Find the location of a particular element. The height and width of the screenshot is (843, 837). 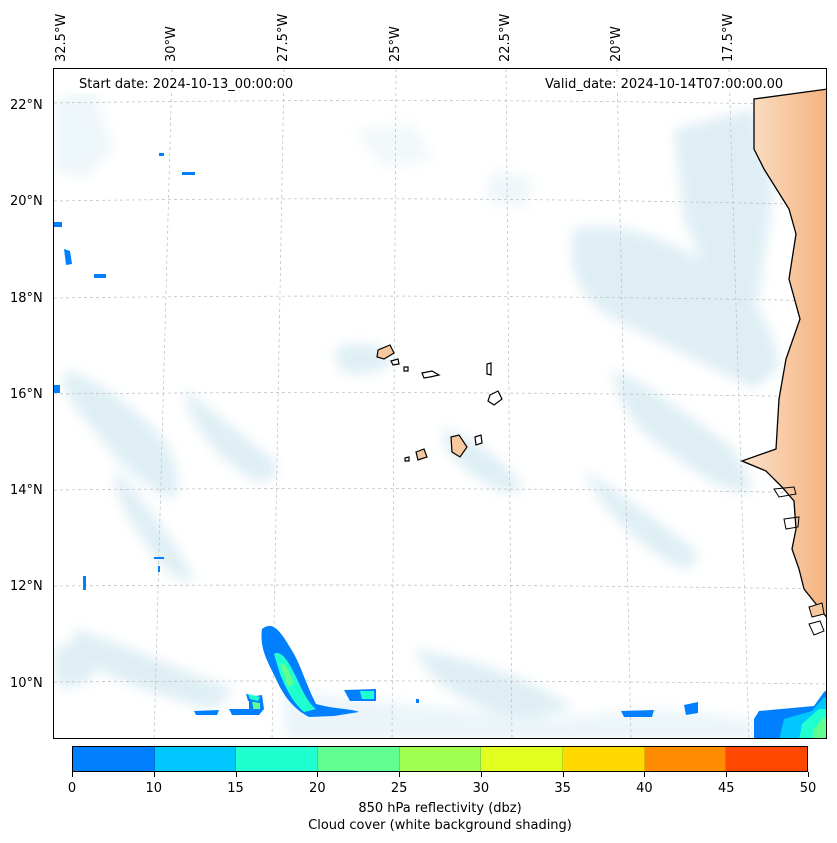

colorbar-tick-label: 10 is located at coordinates (154, 788).